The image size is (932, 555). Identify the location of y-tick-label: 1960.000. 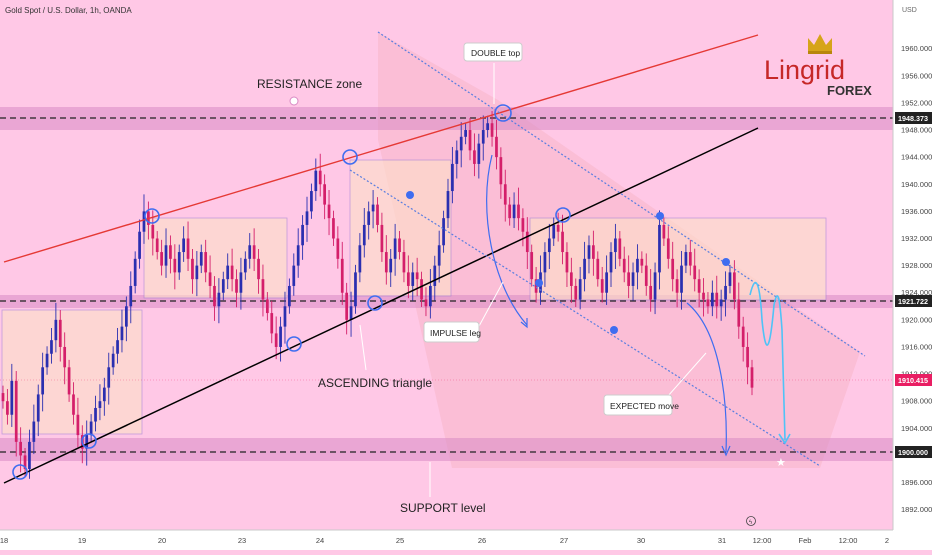
(916, 48).